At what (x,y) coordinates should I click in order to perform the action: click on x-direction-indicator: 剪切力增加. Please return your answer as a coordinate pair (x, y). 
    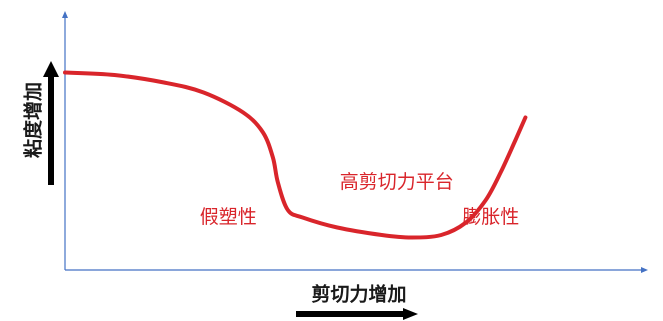
    Looking at the image, I should click on (357, 301).